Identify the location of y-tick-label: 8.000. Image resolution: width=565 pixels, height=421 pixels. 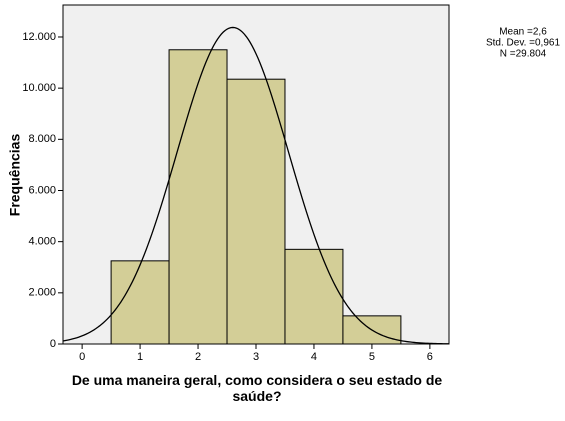
(42, 139).